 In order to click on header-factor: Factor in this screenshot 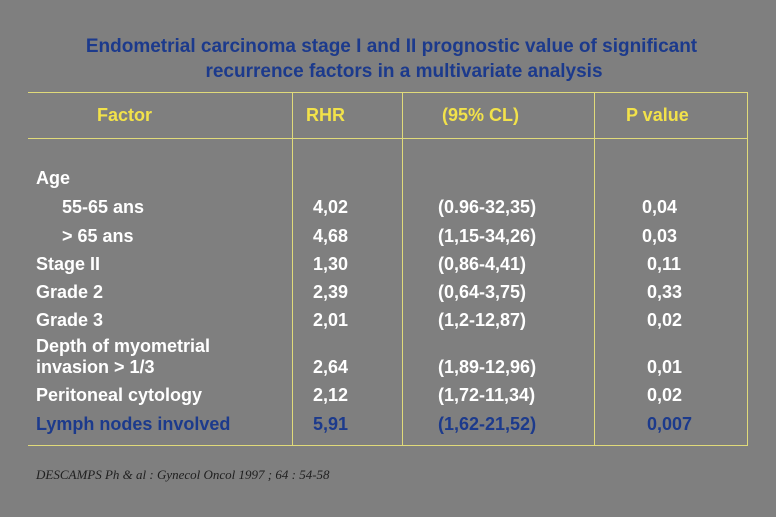, I will do `click(125, 115)`.